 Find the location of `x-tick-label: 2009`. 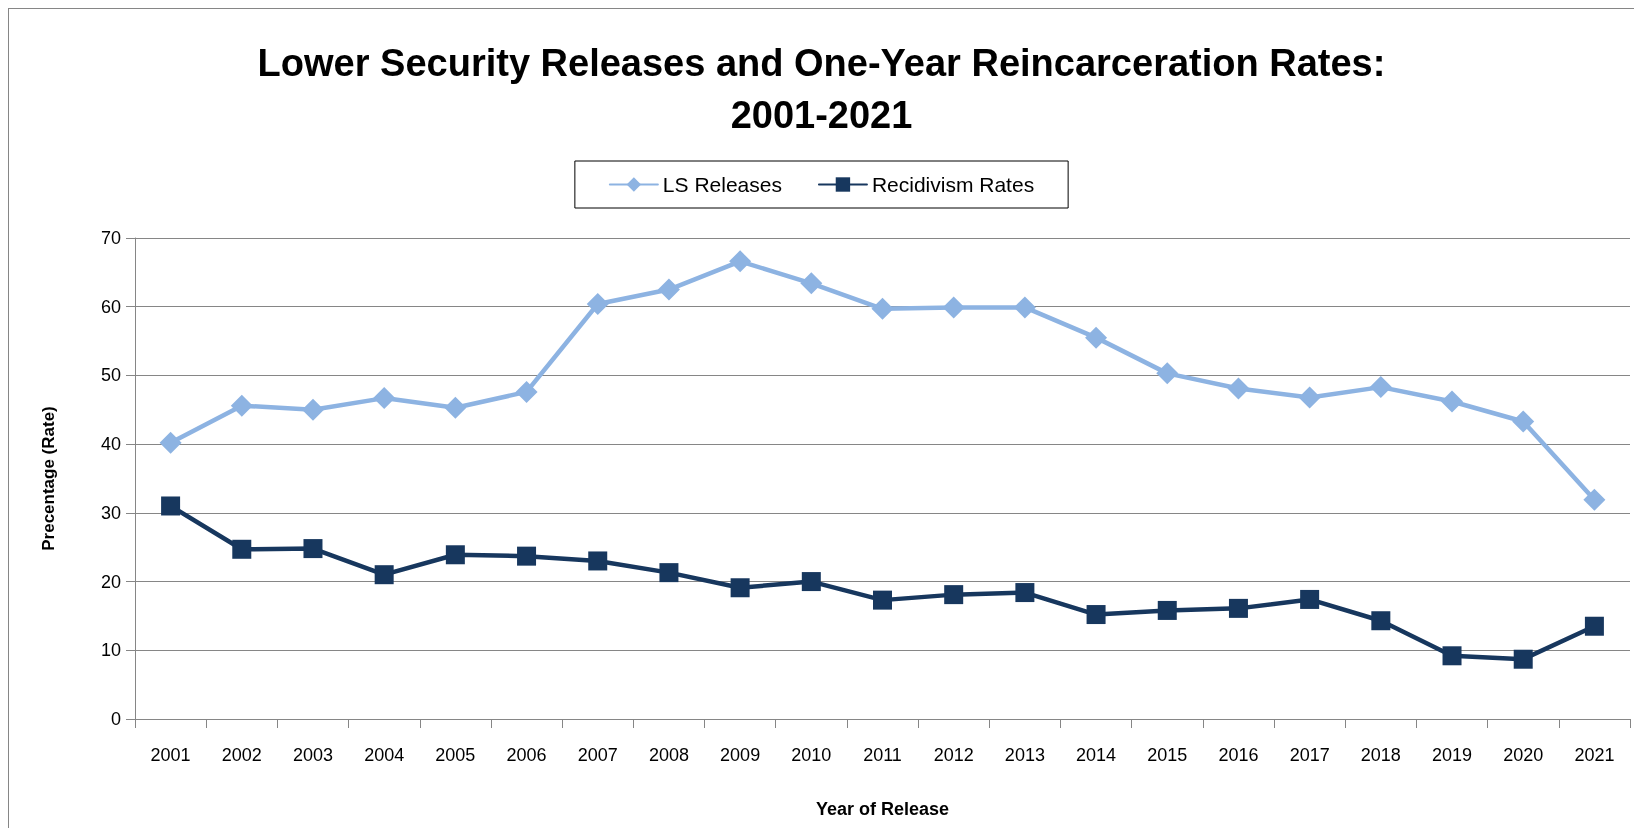

x-tick-label: 2009 is located at coordinates (740, 755).